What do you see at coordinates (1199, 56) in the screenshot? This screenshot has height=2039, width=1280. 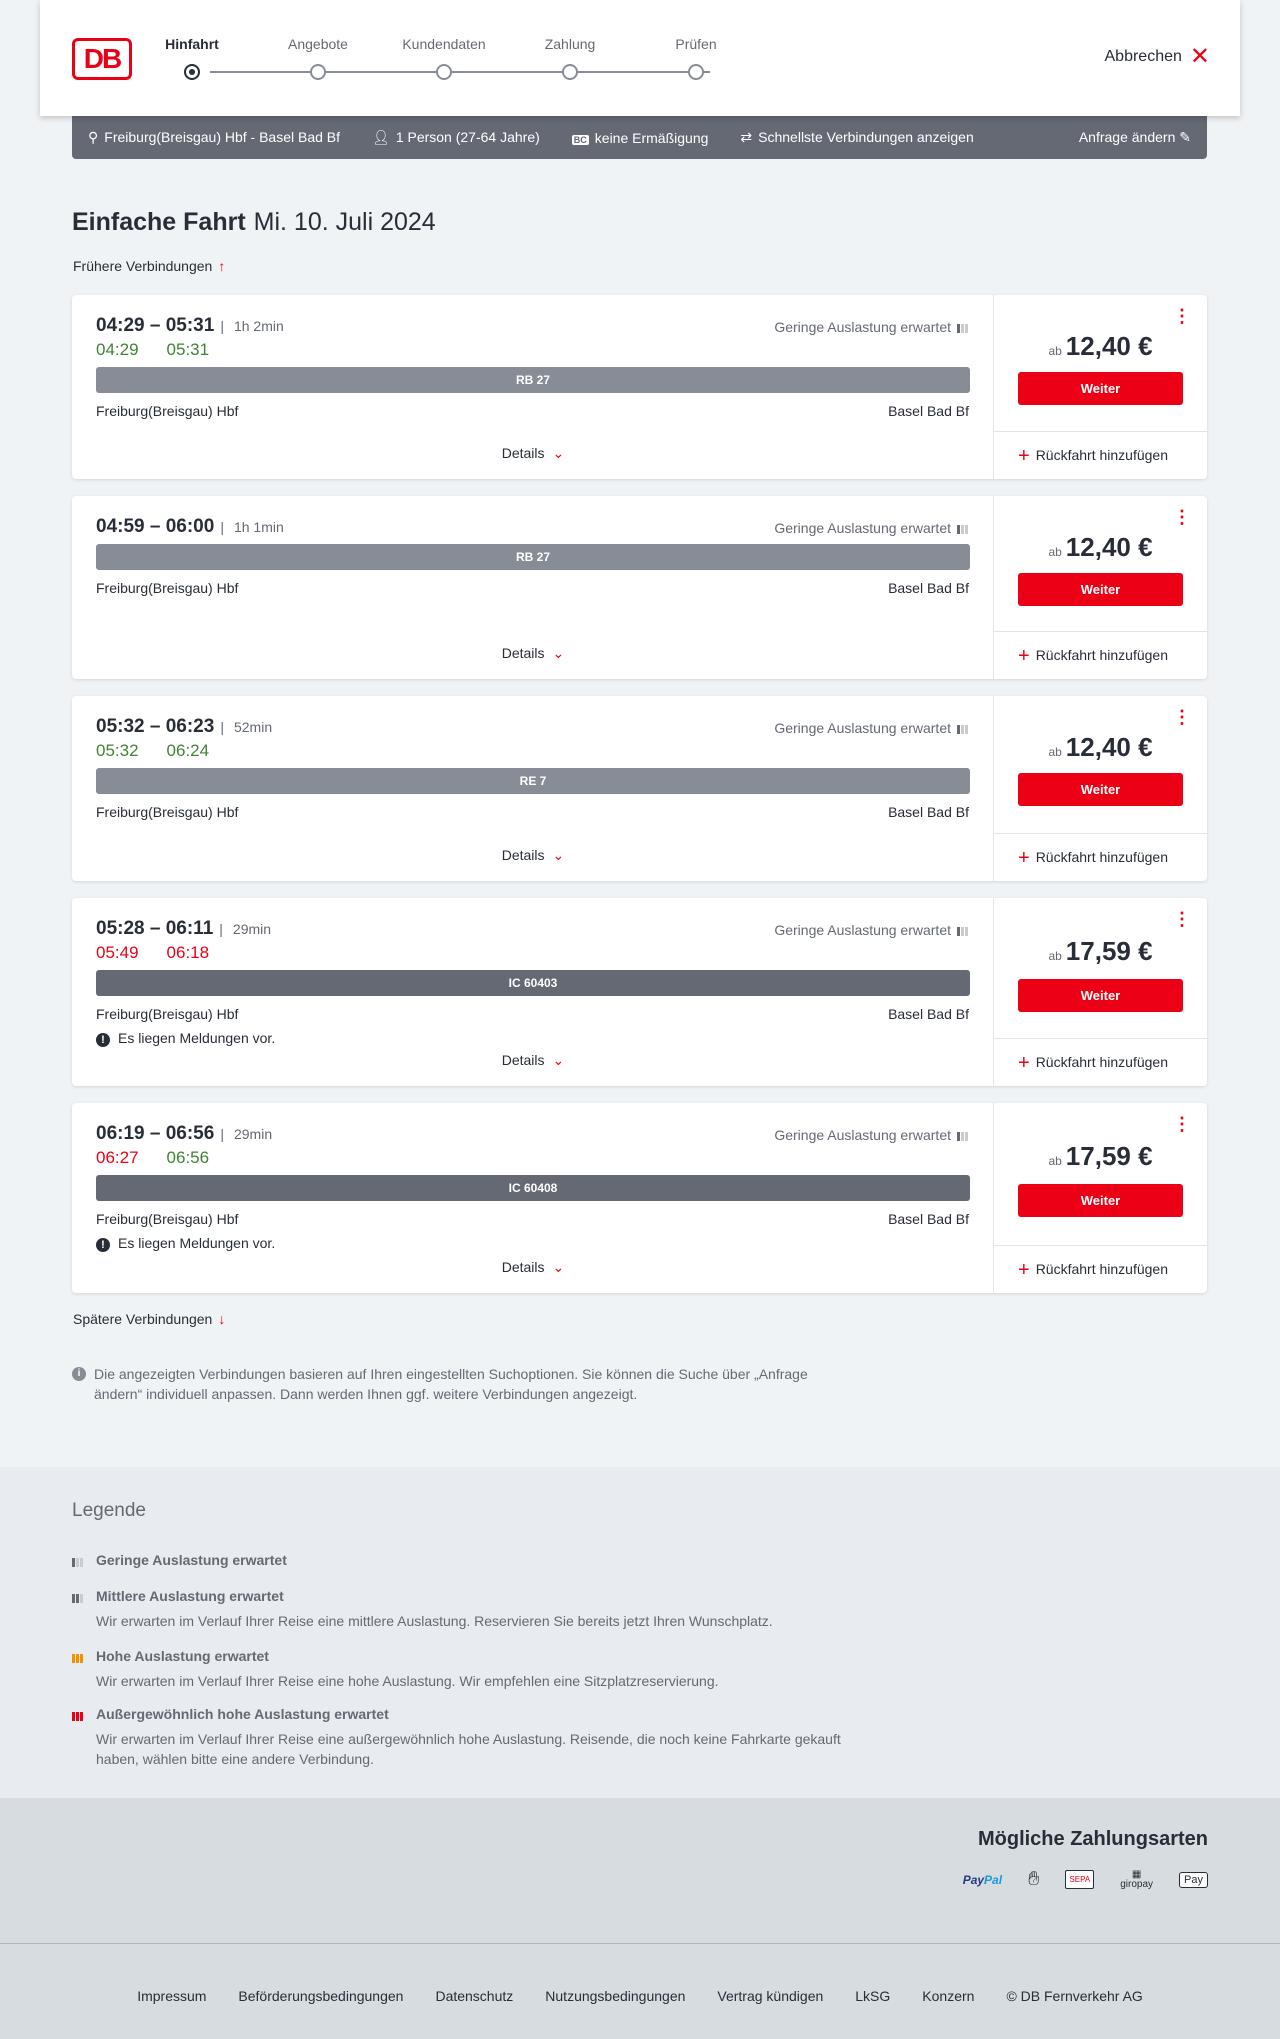 I see `close-icon: ✕` at bounding box center [1199, 56].